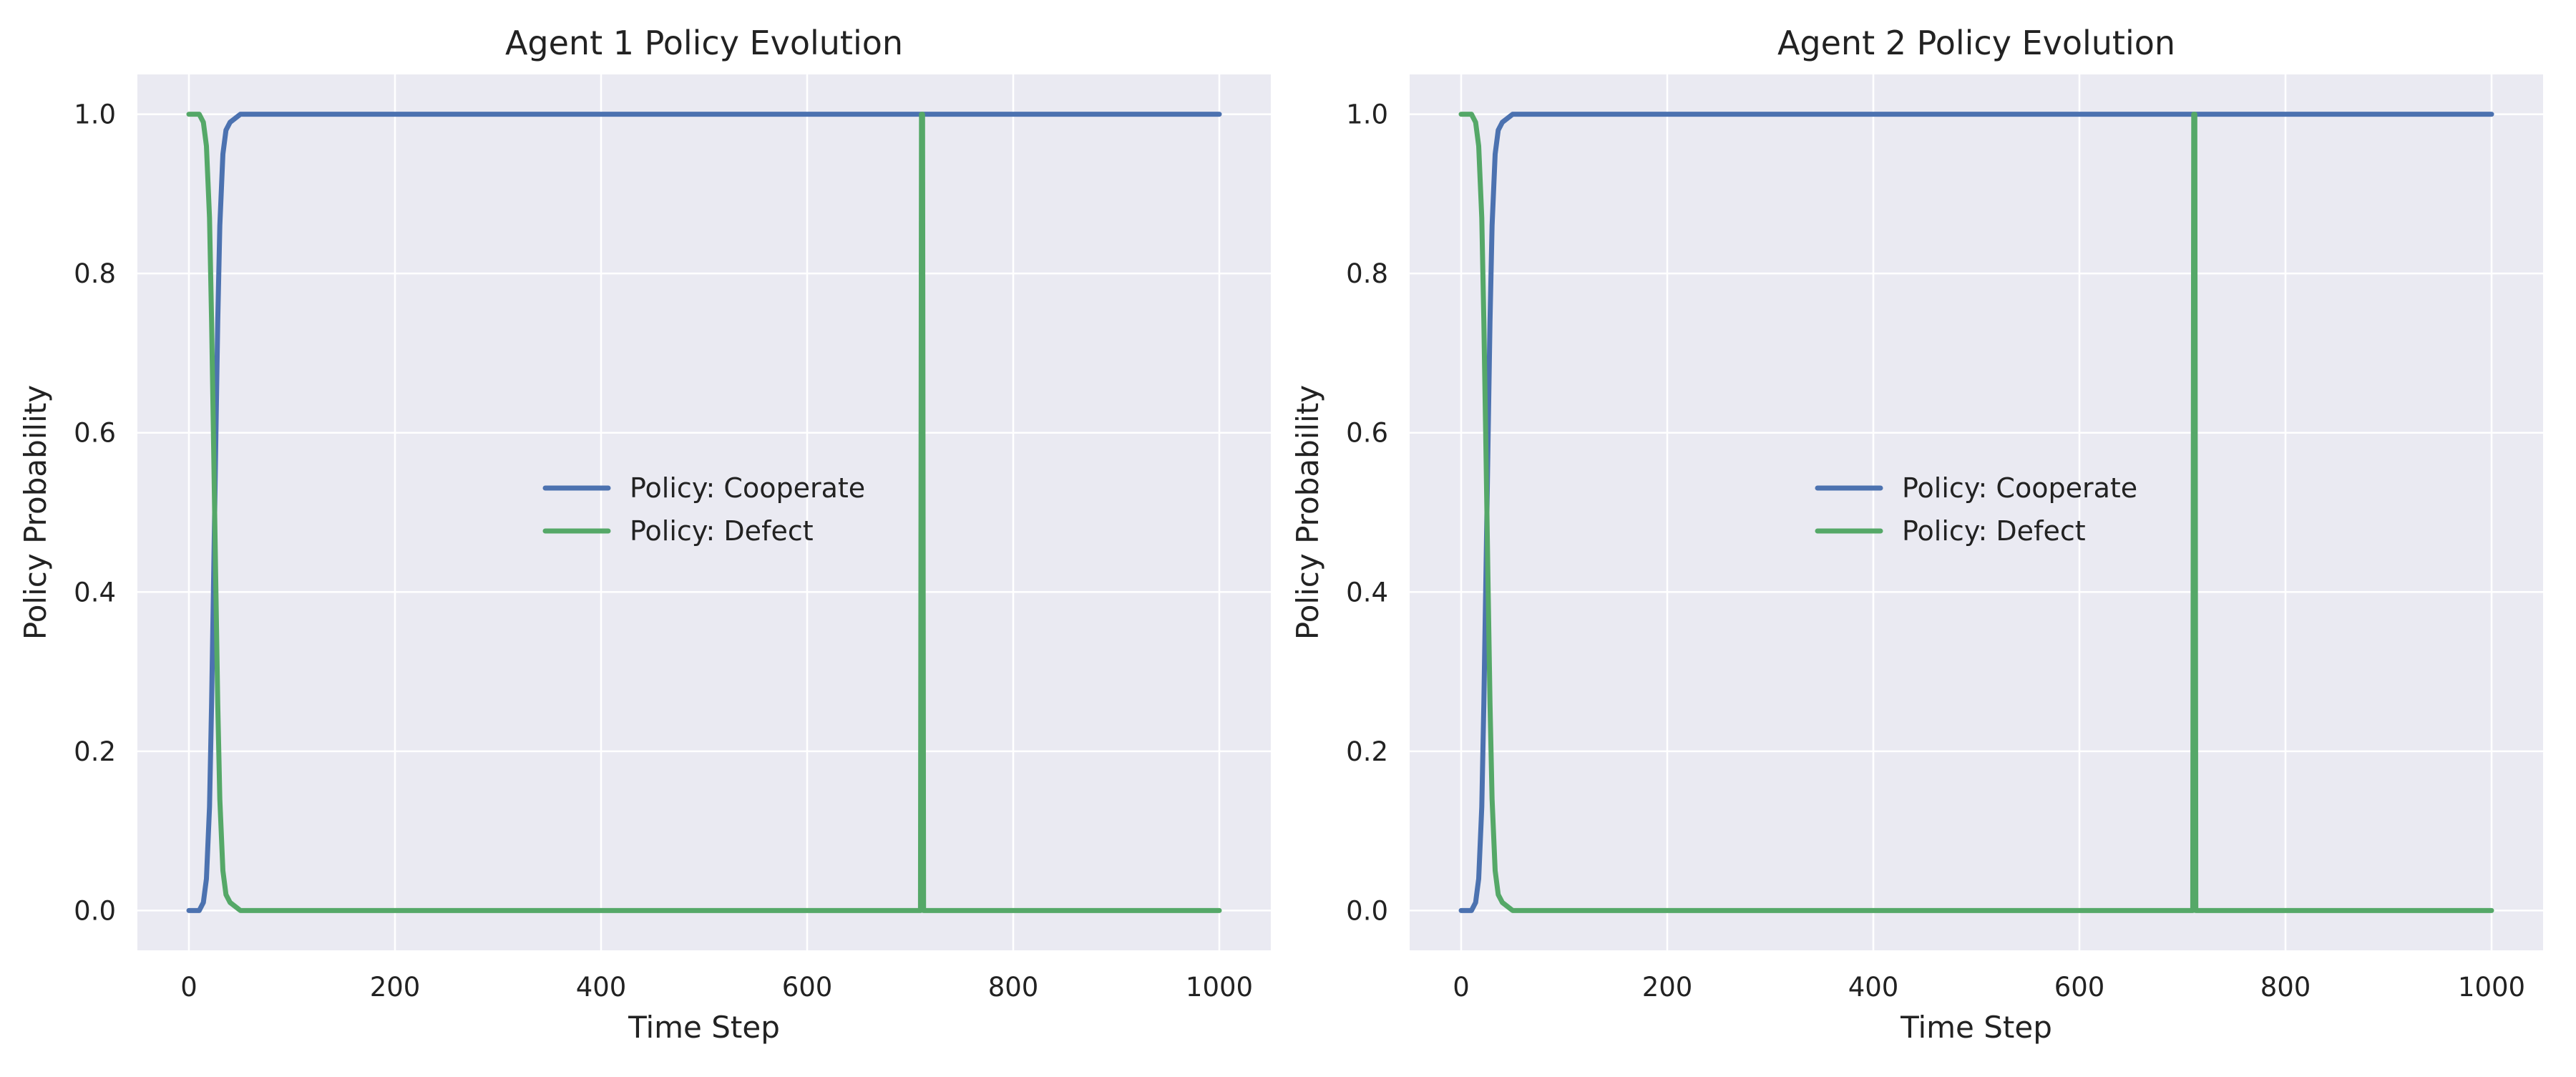 The height and width of the screenshot is (1077, 2576). I want to click on chart-title: Agent 1 Policy Evolution, so click(704, 43).